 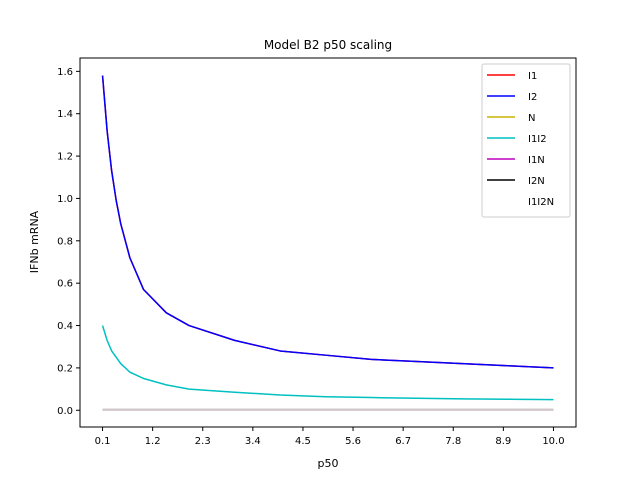 I want to click on legend-label-i1i2: I1I2, so click(x=537, y=139).